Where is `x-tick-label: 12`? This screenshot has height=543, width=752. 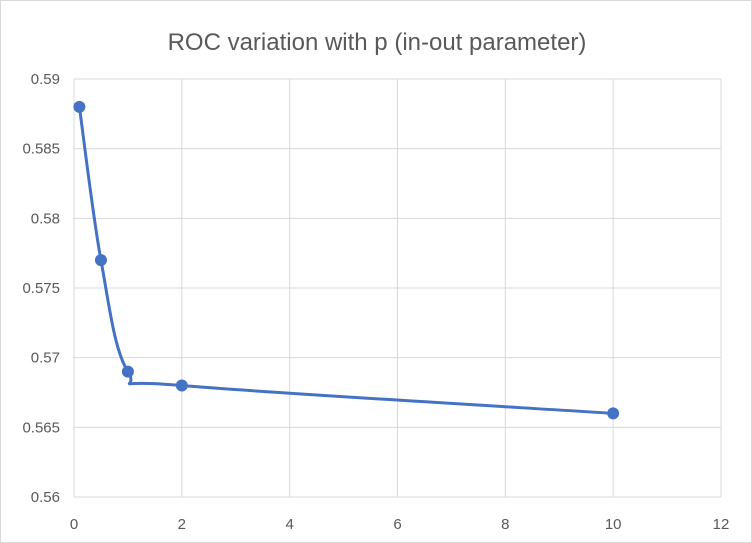
x-tick-label: 12 is located at coordinates (721, 524).